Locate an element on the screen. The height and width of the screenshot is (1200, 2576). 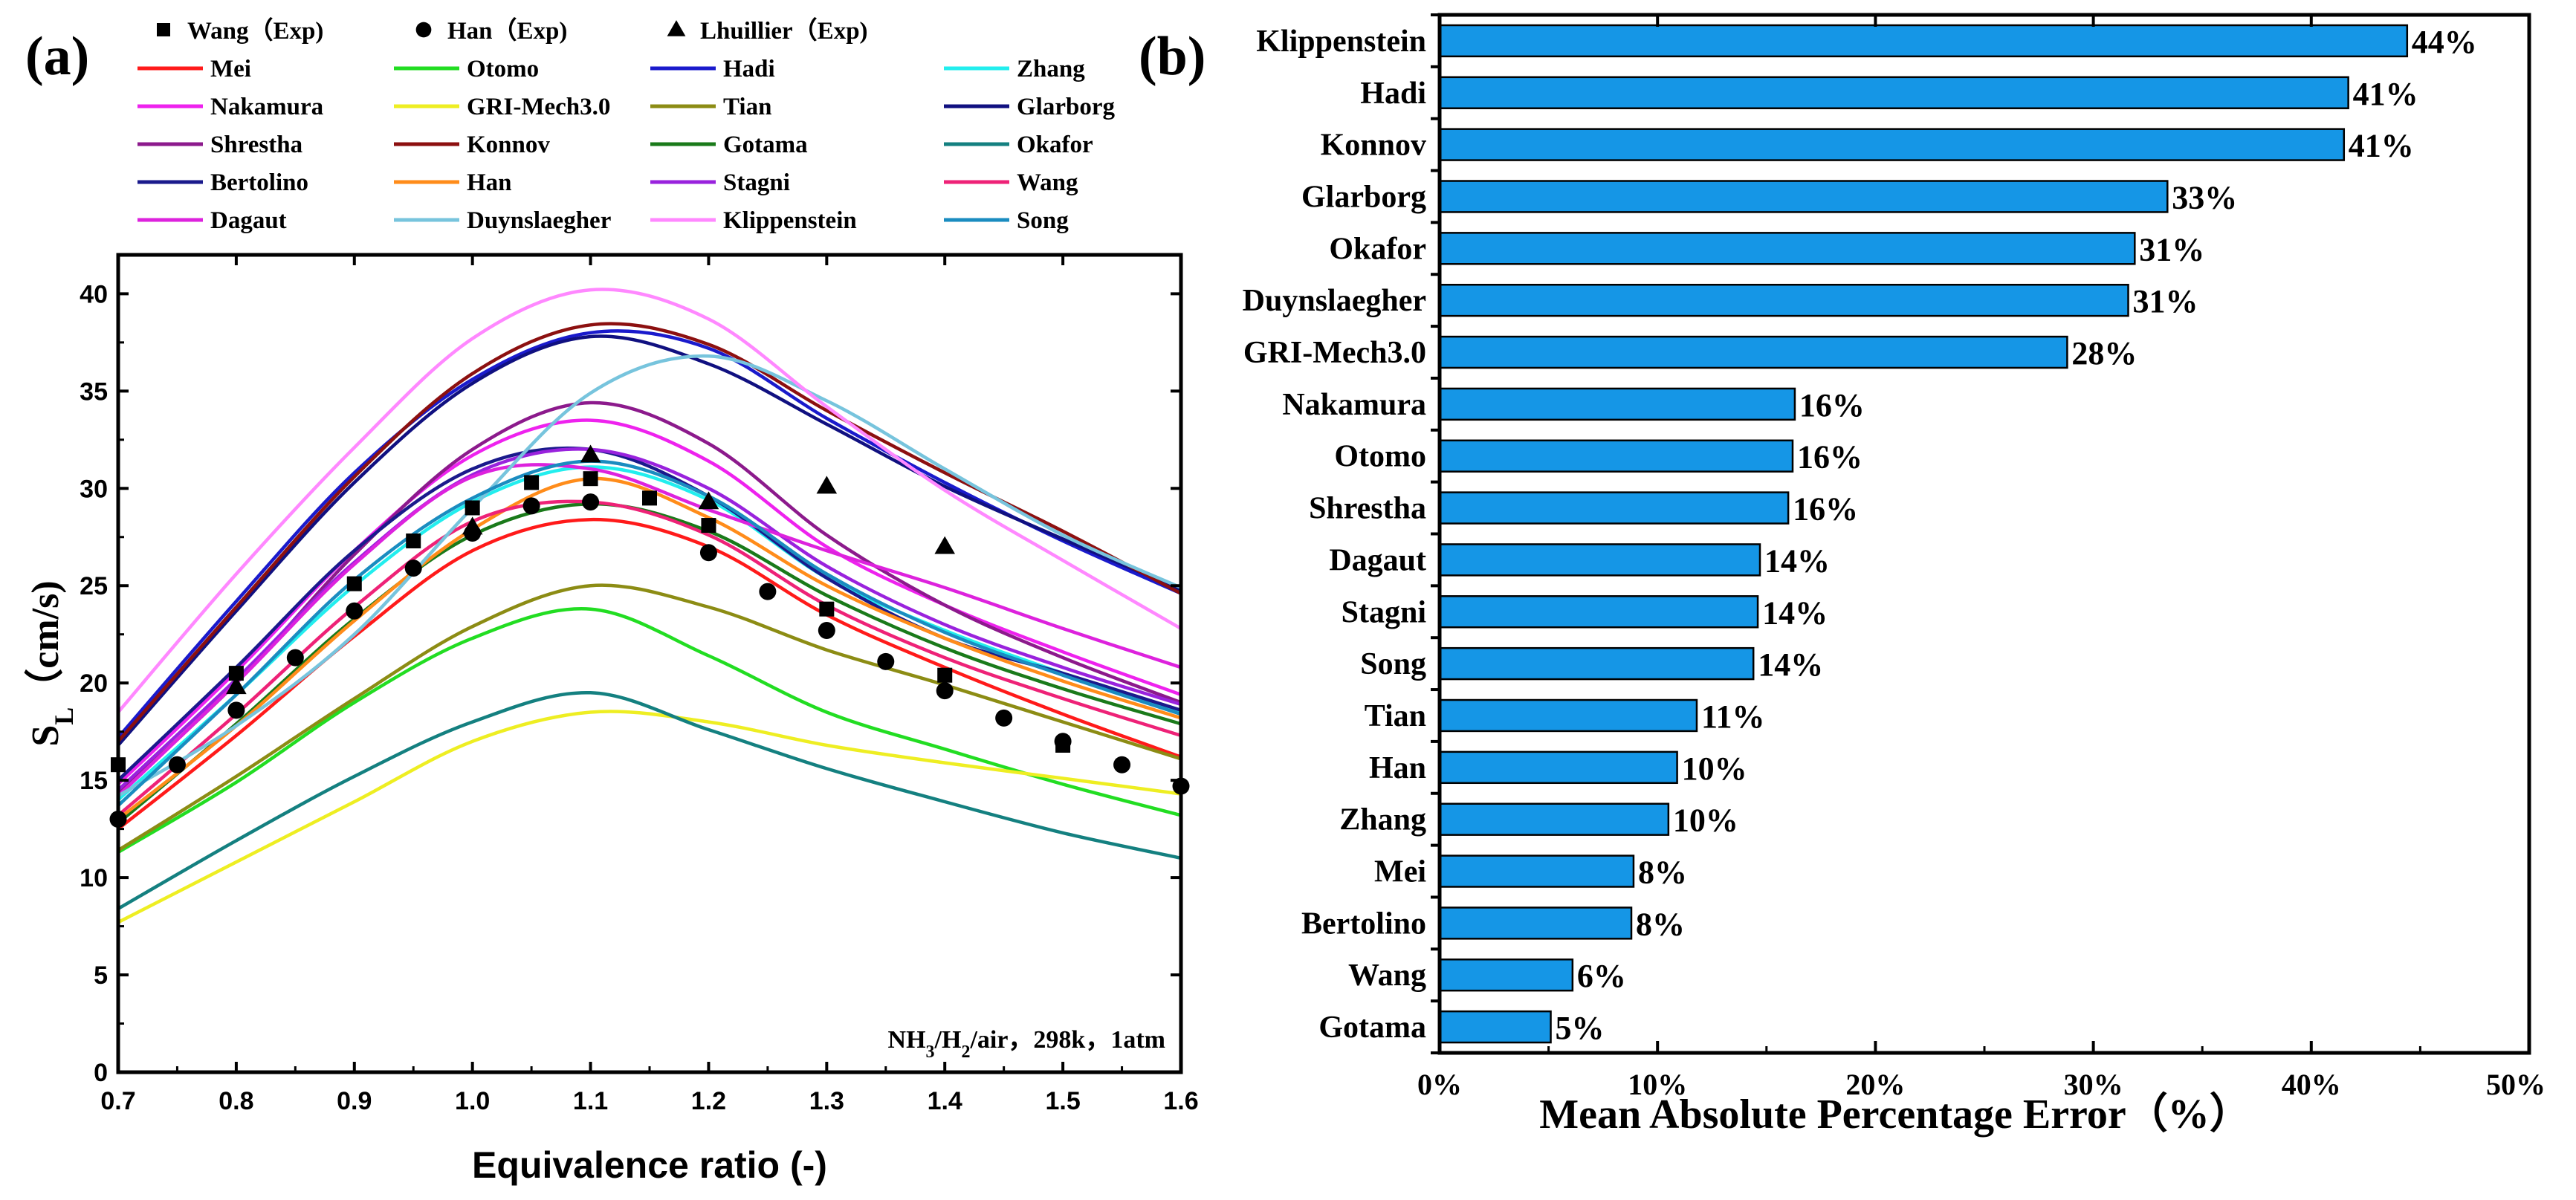
x-tick-label: 1.3 is located at coordinates (826, 1101).